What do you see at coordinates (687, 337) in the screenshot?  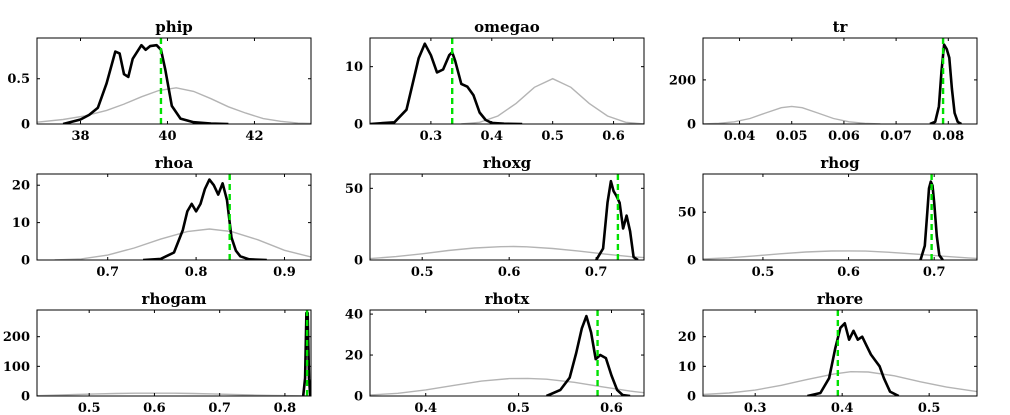 I see `y-tick-label-rhore: 20` at bounding box center [687, 337].